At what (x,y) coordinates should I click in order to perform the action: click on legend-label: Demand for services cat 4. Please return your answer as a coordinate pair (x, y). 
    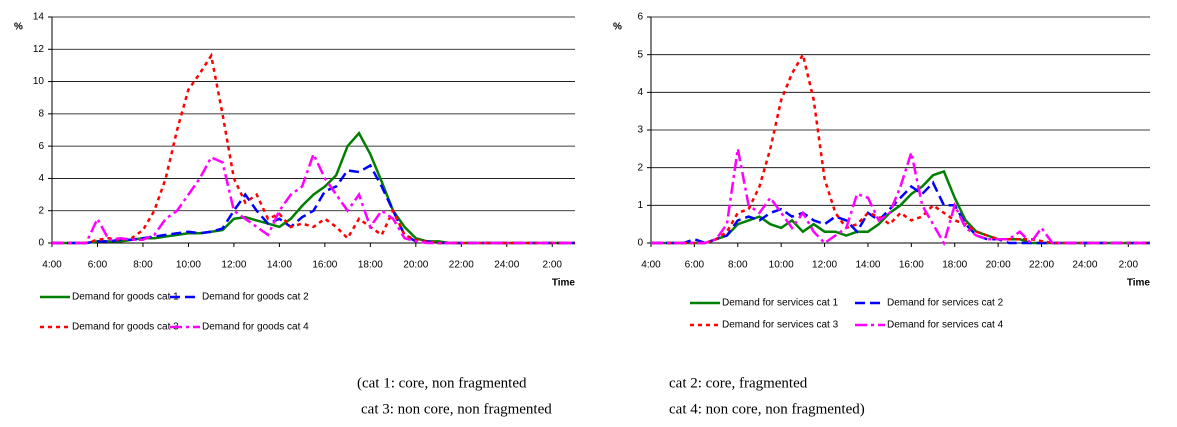
    Looking at the image, I should click on (945, 325).